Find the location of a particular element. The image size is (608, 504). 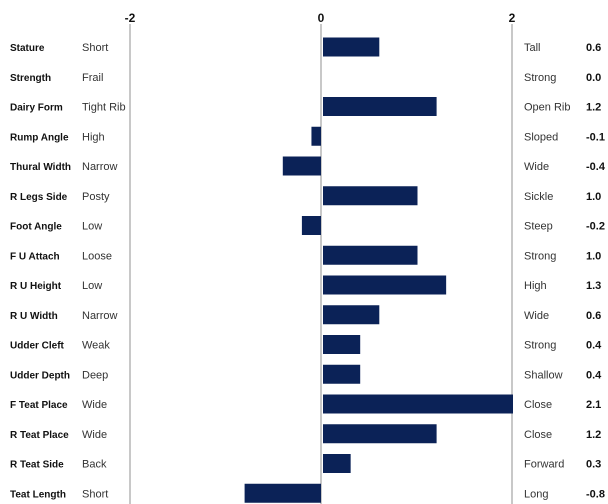

trait-value-label: 0.3 is located at coordinates (593, 465).